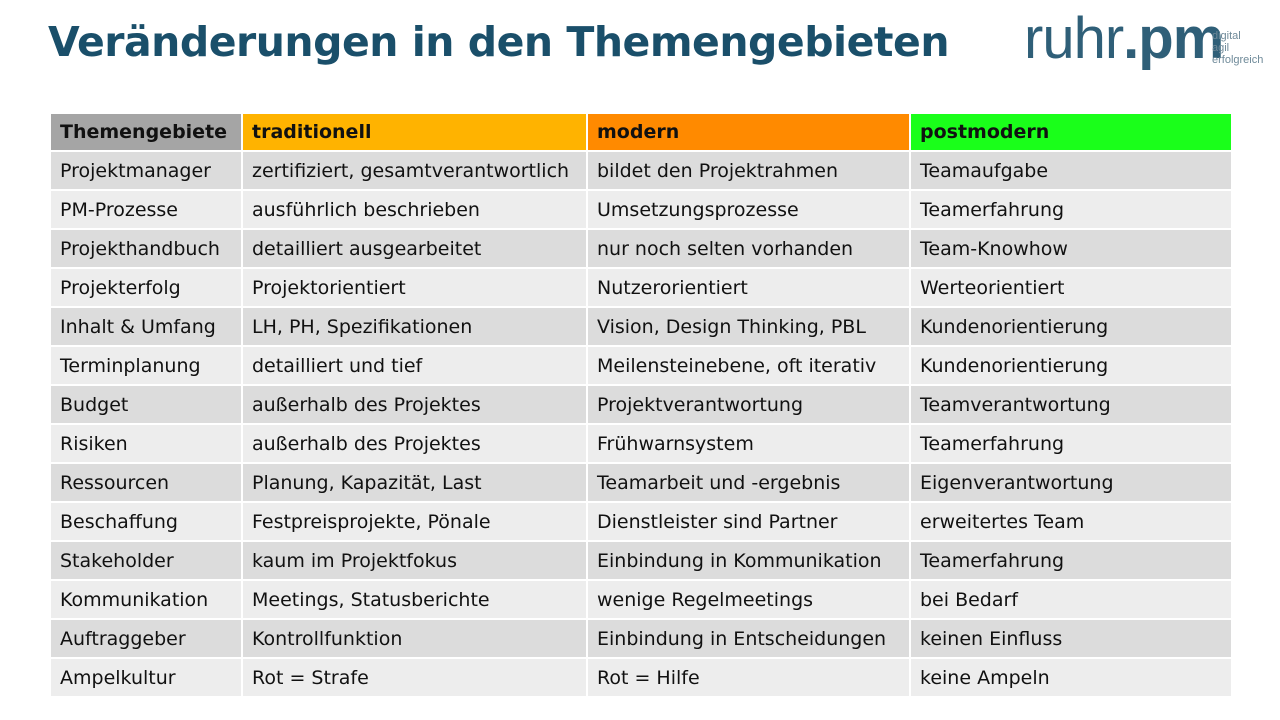 The width and height of the screenshot is (1280, 720). I want to click on cell-postmodern: Teamverantwortung, so click(1071, 404).